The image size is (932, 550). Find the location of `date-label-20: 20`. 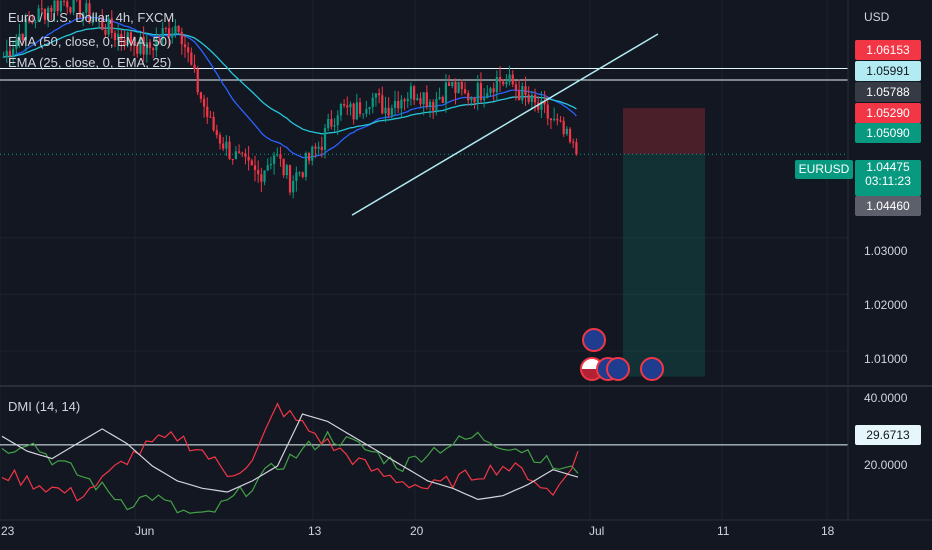

date-label-20: 20 is located at coordinates (417, 531).